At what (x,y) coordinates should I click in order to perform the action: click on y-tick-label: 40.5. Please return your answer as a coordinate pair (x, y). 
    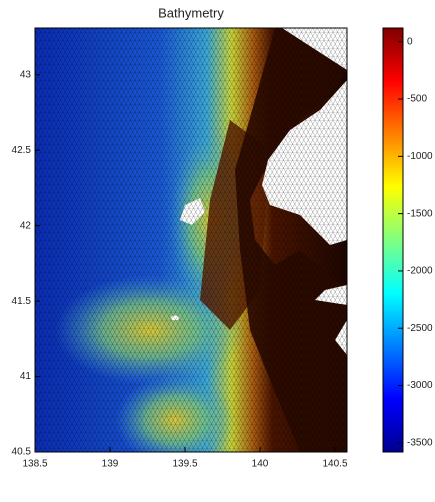
    Looking at the image, I should click on (22, 452).